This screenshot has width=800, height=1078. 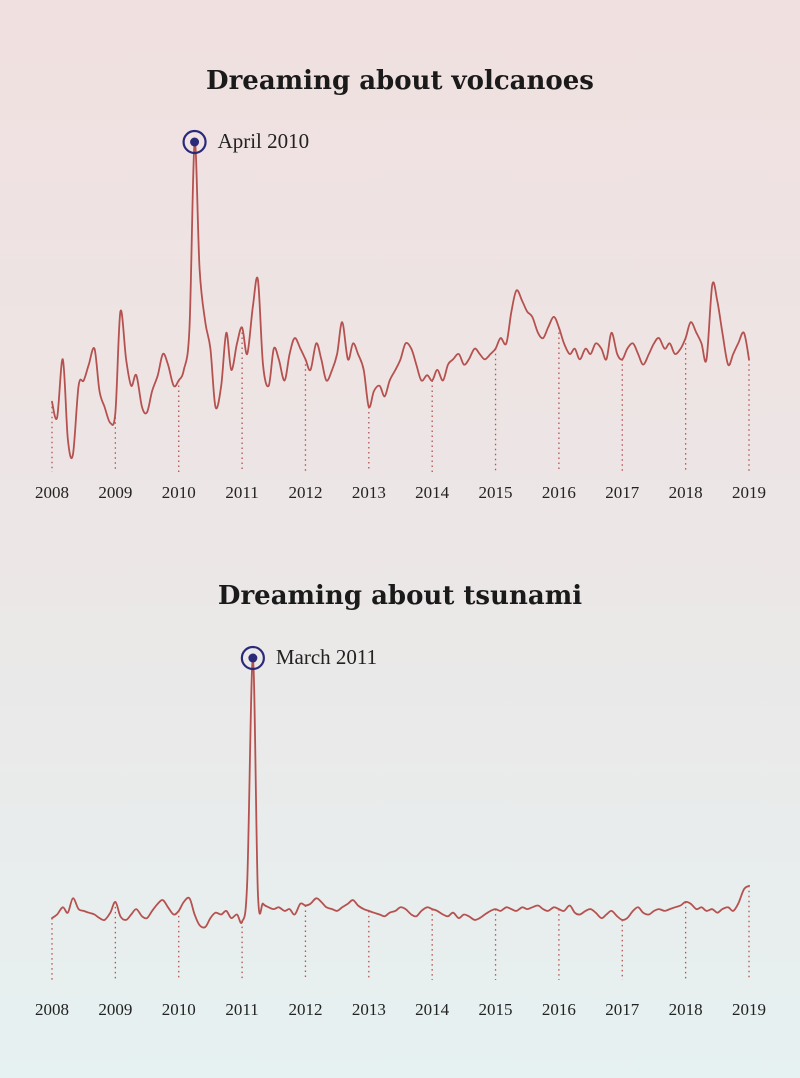 I want to click on volcanoes-x-tick-label: 2016, so click(x=559, y=492).